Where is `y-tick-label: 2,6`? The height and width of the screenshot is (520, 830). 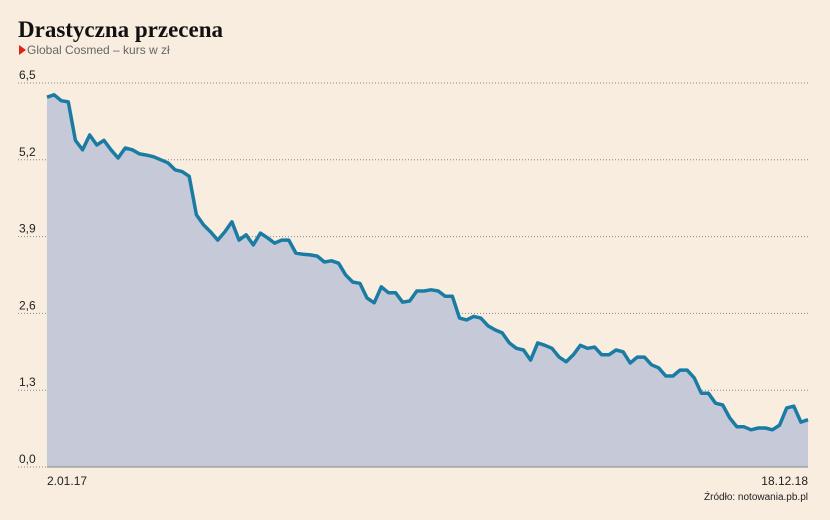 y-tick-label: 2,6 is located at coordinates (27, 305).